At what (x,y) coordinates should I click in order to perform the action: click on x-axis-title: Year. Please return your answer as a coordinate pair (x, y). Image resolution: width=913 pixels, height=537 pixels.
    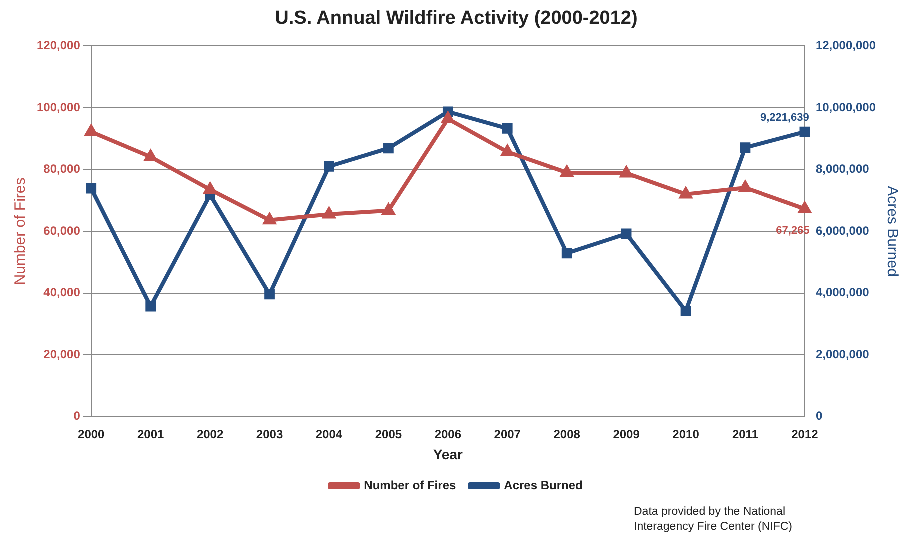
    Looking at the image, I should click on (448, 454).